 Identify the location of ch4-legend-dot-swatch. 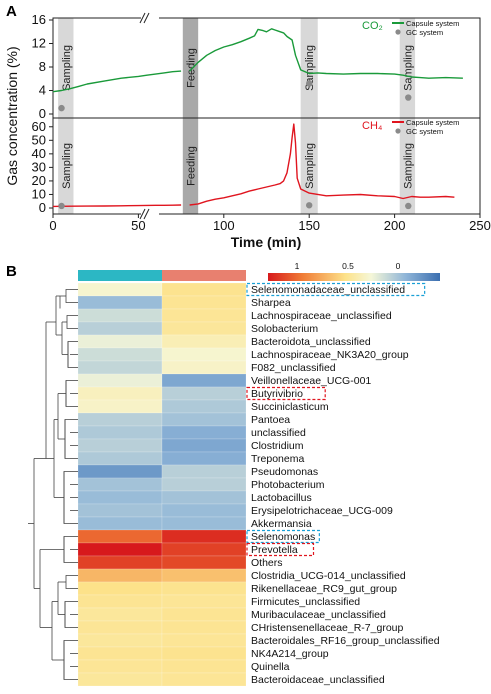
(398, 131).